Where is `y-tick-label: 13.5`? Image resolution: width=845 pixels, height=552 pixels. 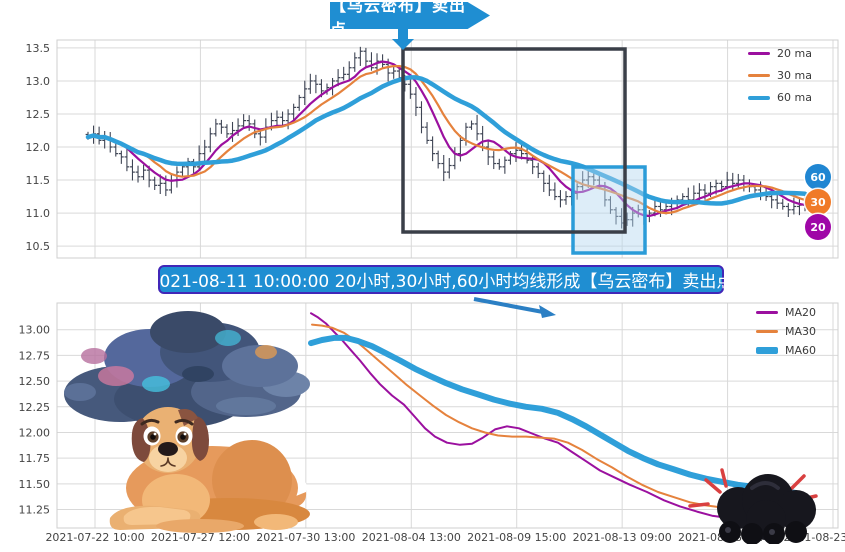 y-tick-label: 13.5 is located at coordinates (38, 48).